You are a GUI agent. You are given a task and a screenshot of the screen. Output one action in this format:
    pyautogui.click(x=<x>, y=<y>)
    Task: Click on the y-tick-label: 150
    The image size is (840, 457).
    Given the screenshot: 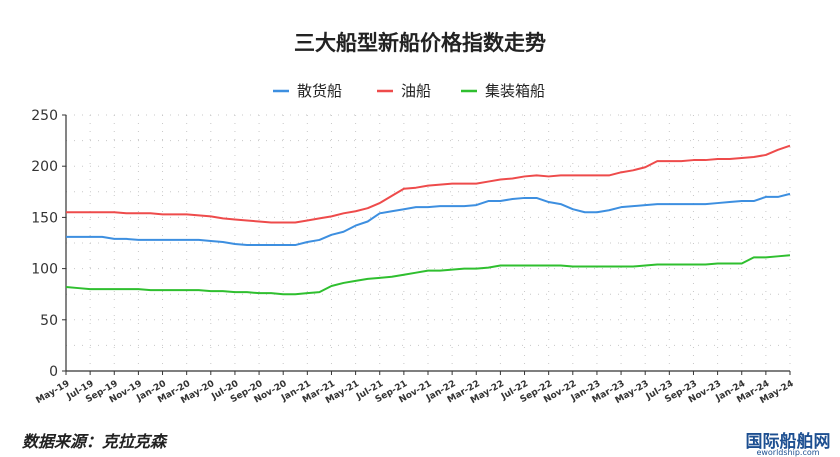 What is the action you would take?
    pyautogui.click(x=44, y=218)
    